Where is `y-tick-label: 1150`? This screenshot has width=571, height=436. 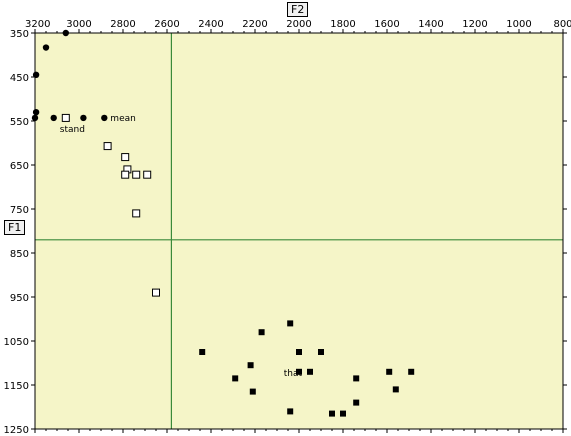 y-tick-label: 1150 is located at coordinates (16, 386).